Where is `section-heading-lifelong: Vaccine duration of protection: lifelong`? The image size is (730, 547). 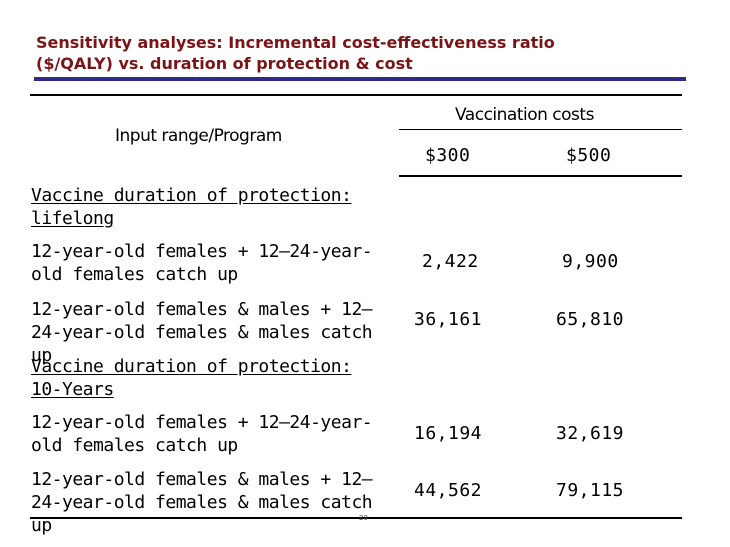 section-heading-lifelong: Vaccine duration of protection: lifelong is located at coordinates (191, 207).